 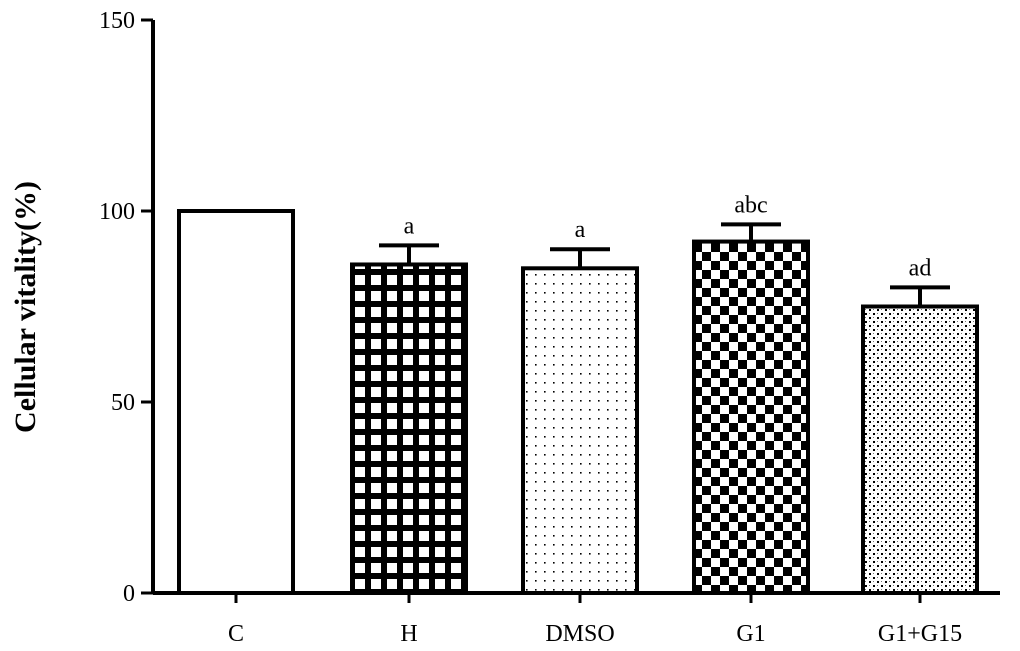 I want to click on significance-label: ad, so click(x=920, y=268).